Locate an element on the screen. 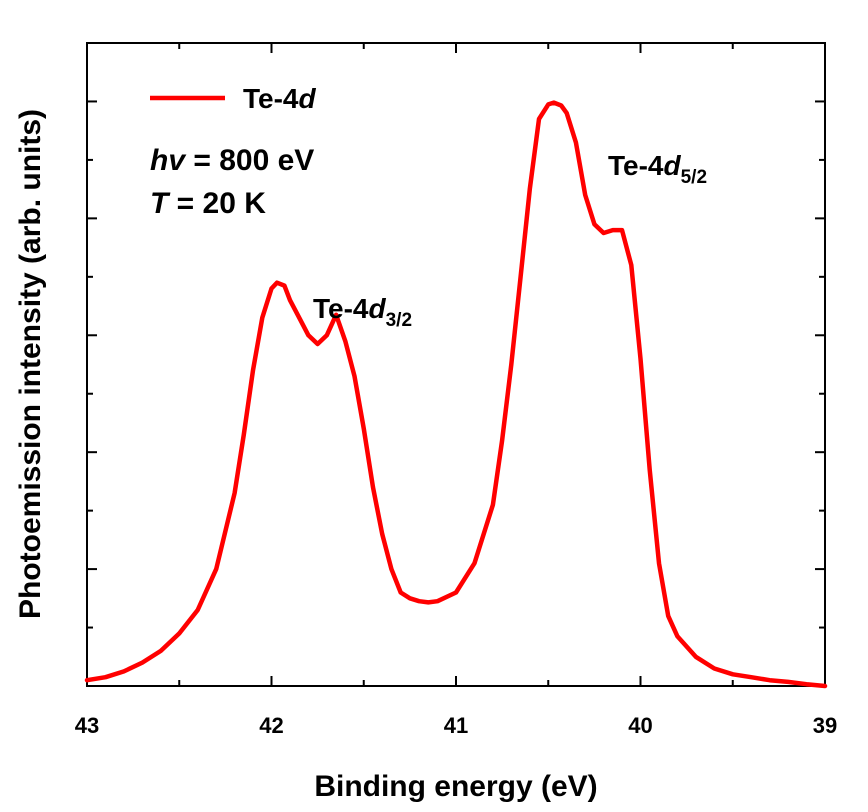 This screenshot has width=868, height=812. temperature-annotation: T = 20 K is located at coordinates (208, 203).